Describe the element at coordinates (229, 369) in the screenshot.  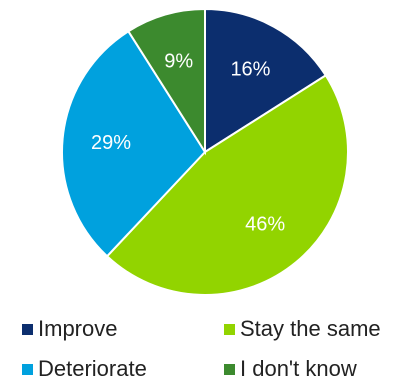
I see `legend-swatch-dont-know` at that location.